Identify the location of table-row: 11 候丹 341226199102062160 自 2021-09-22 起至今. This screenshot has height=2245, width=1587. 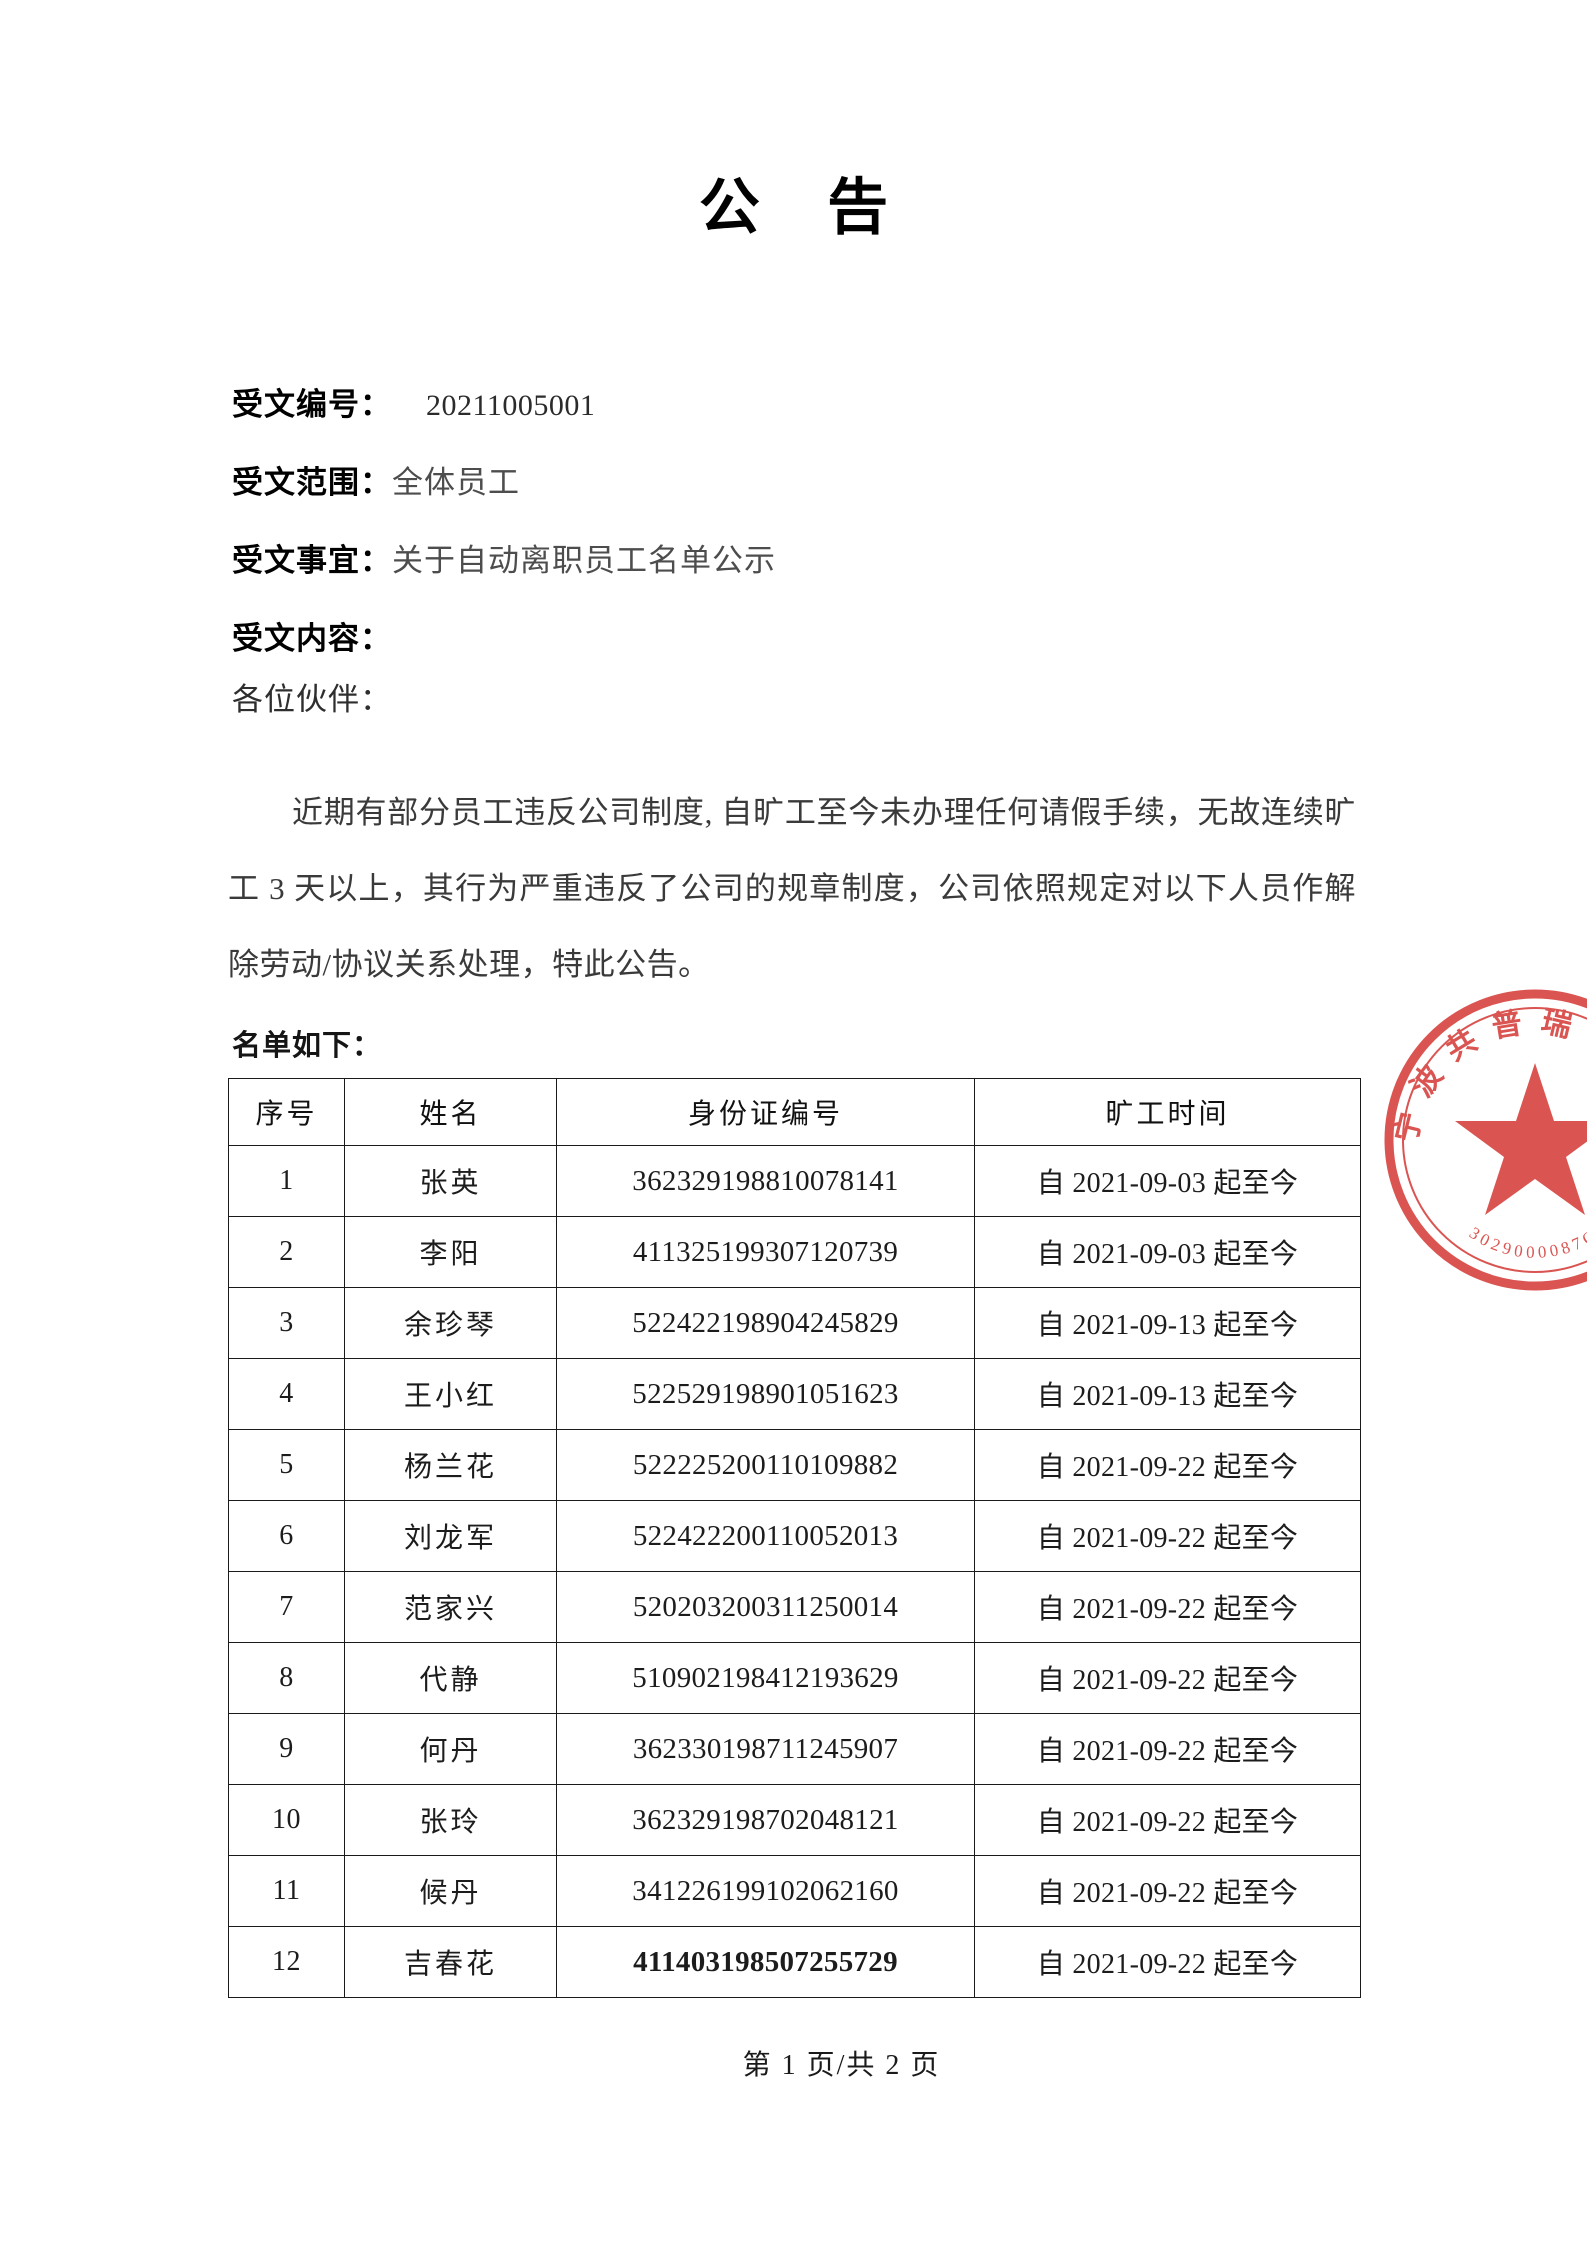
(794, 1891).